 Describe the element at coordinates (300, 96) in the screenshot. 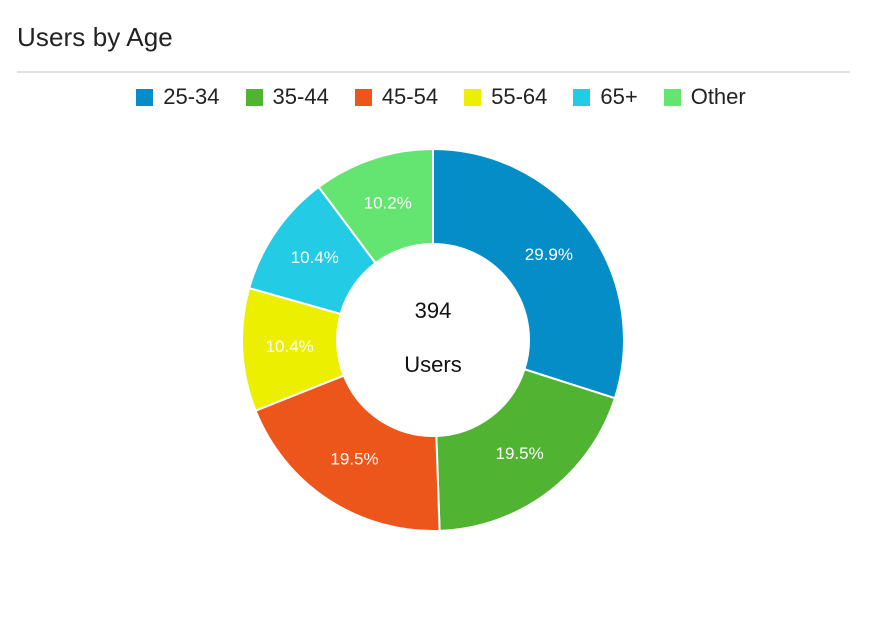

I see `legend-label: 35-44` at that location.